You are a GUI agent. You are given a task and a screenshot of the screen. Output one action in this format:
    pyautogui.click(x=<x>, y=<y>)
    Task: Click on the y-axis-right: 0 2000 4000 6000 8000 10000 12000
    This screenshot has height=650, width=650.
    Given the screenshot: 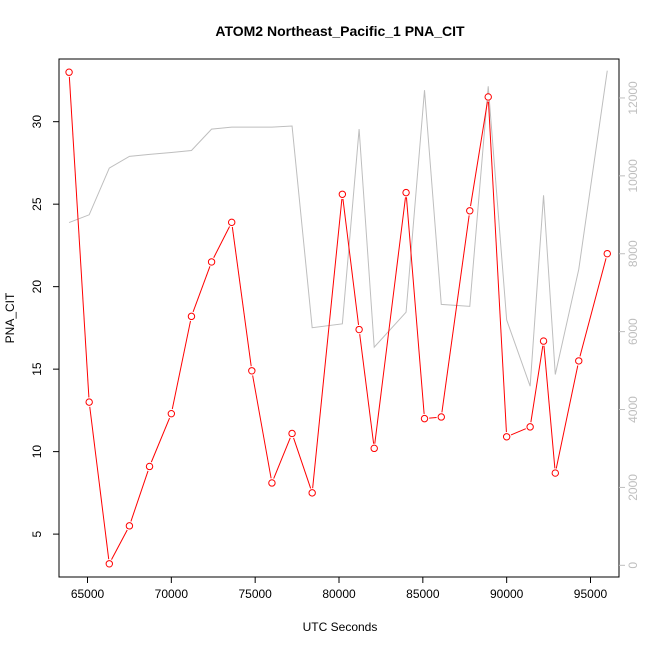 What is the action you would take?
    pyautogui.click(x=629, y=325)
    